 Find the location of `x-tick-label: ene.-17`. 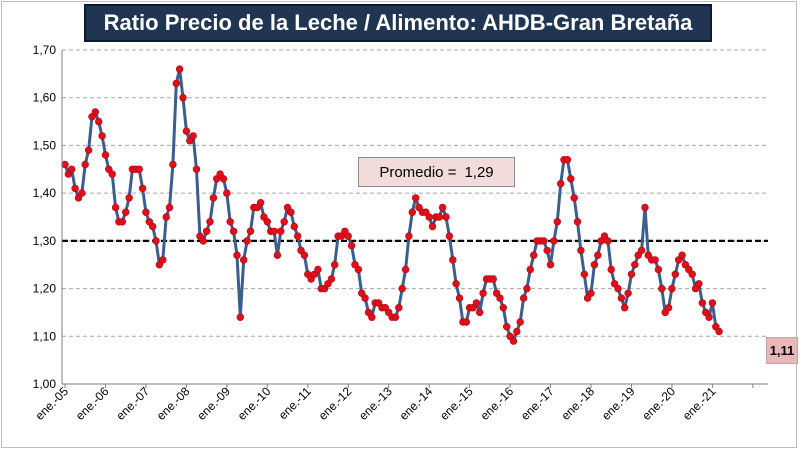

x-tick-label: ene.-17 is located at coordinates (537, 403).